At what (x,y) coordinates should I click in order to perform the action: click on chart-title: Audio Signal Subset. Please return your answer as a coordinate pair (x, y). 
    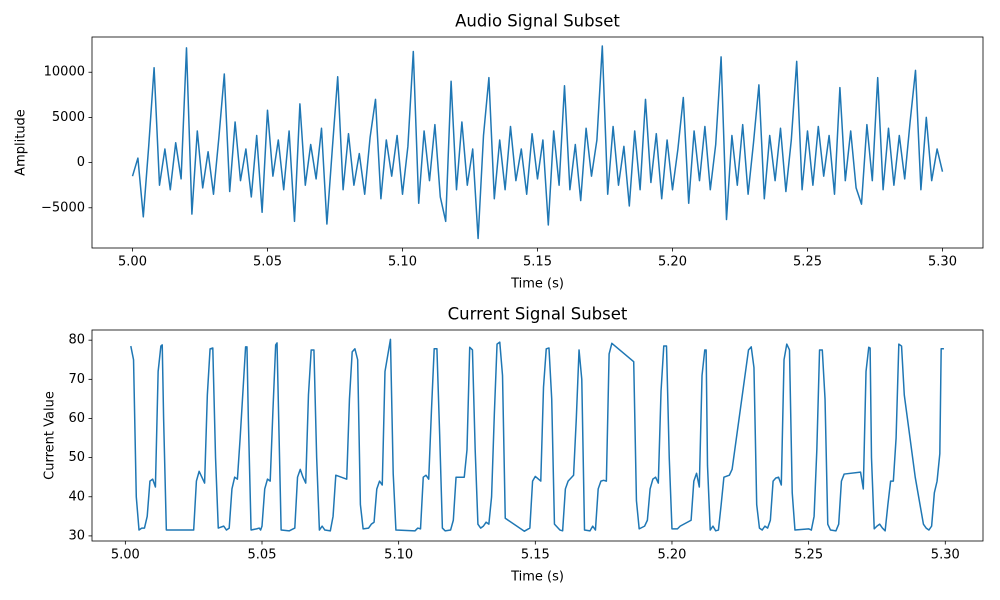
    Looking at the image, I should click on (537, 21).